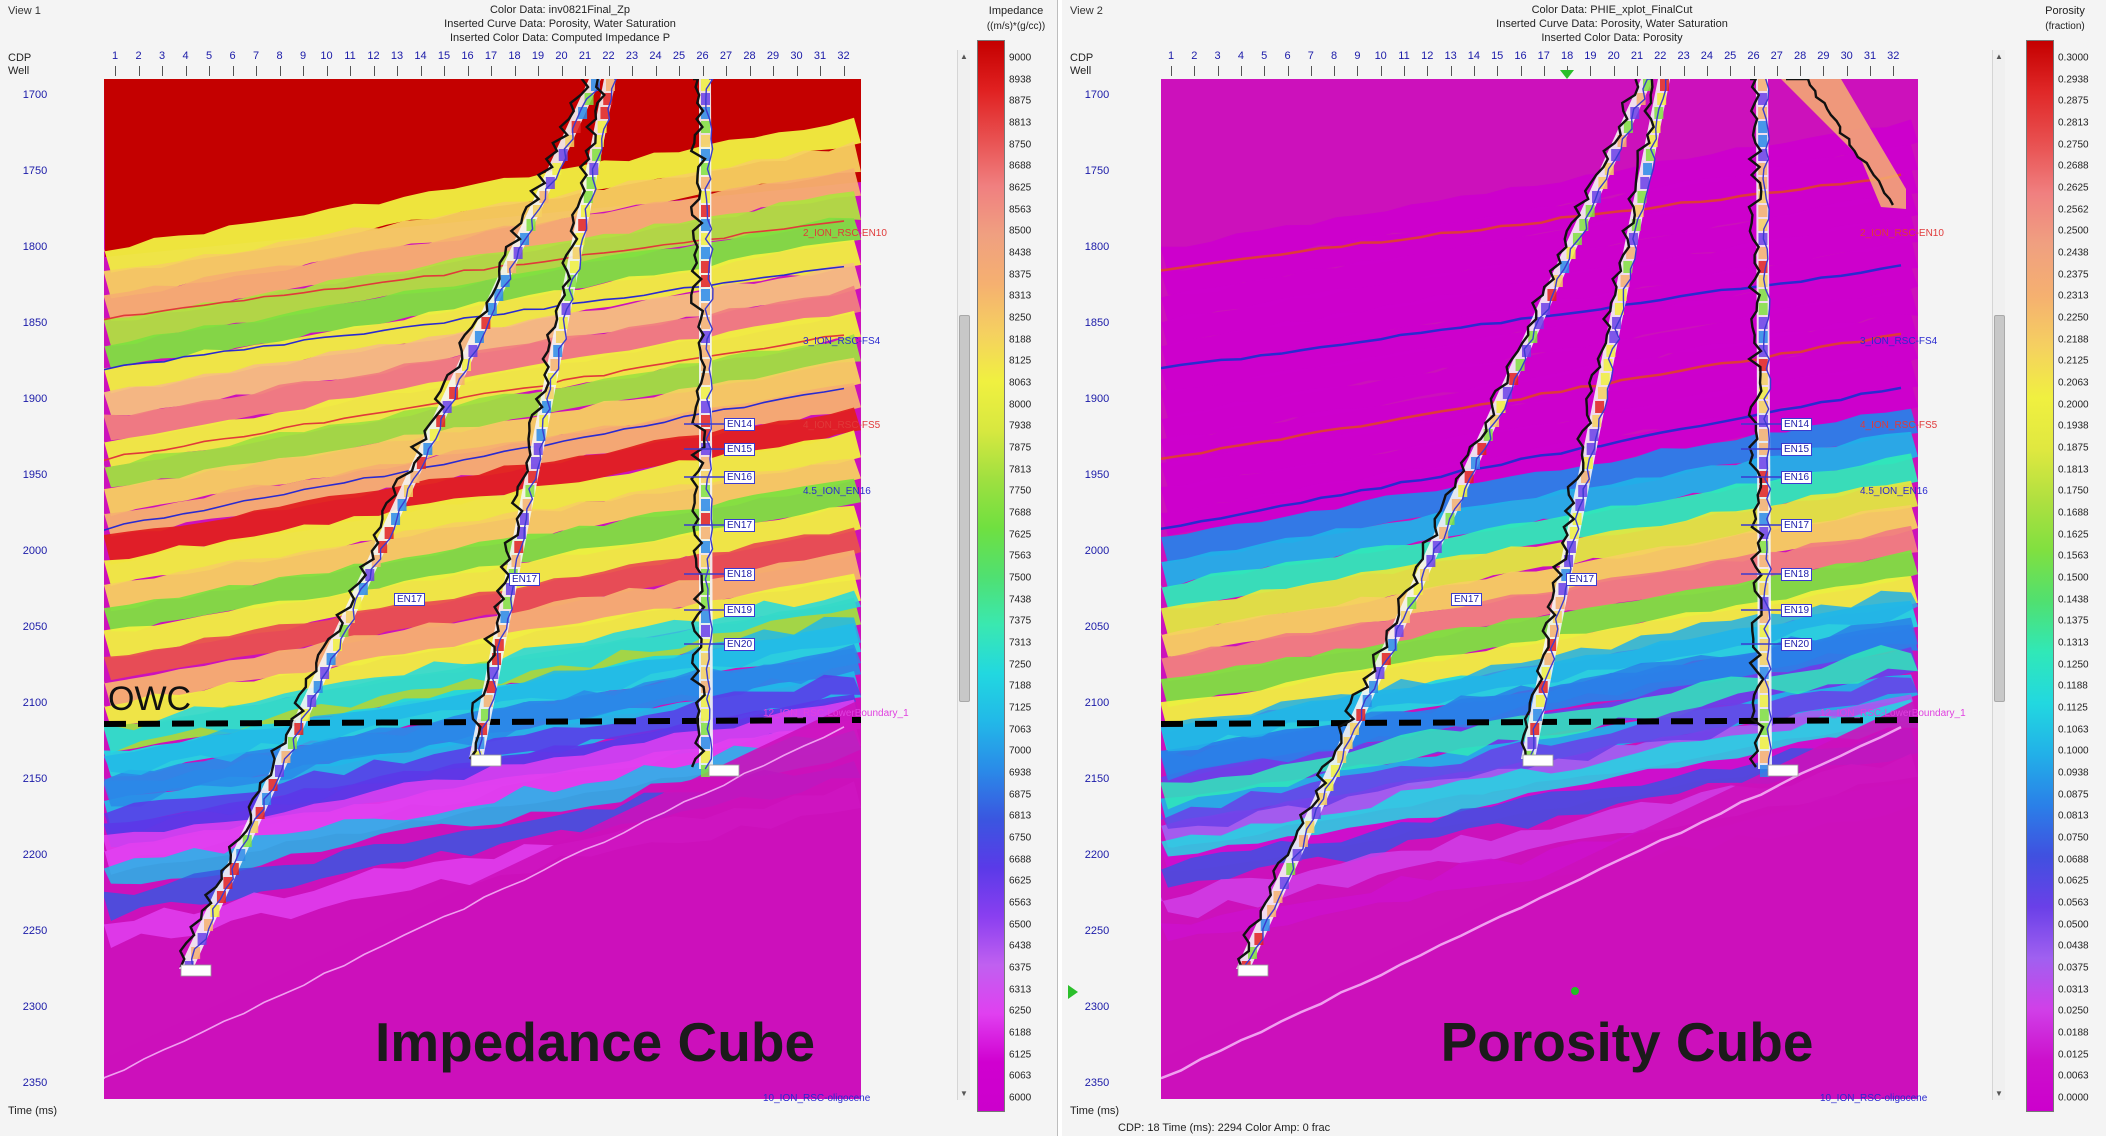 The height and width of the screenshot is (1136, 2106). Describe the element at coordinates (2073, 600) in the screenshot. I see `colorbar-tick-label: 0.1438` at that location.